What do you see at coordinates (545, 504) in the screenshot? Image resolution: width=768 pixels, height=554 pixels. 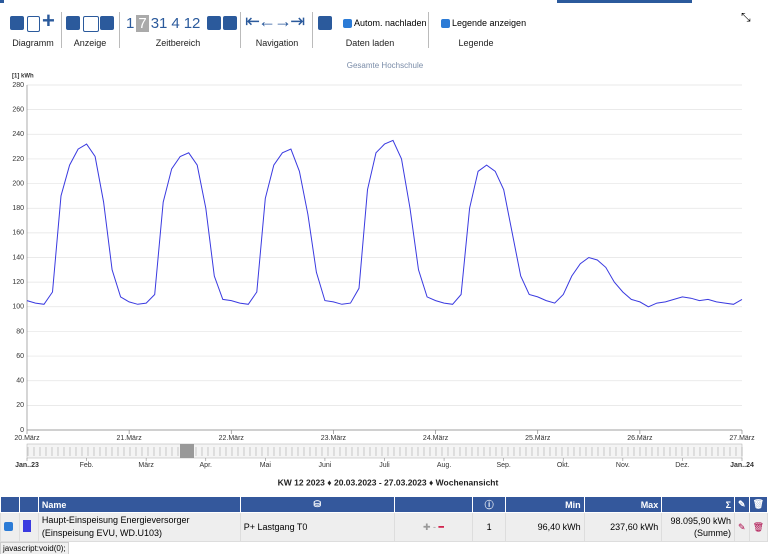 I see `header-min: Min` at bounding box center [545, 504].